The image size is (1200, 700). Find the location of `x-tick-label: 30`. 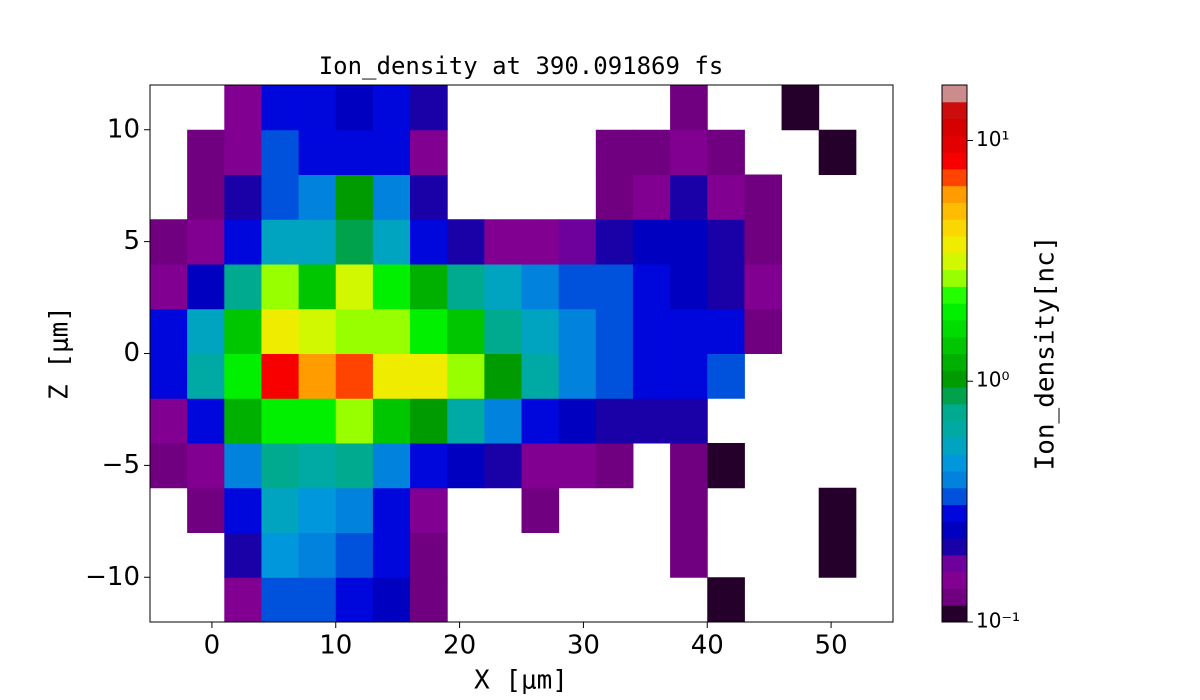

x-tick-label: 30 is located at coordinates (583, 646).